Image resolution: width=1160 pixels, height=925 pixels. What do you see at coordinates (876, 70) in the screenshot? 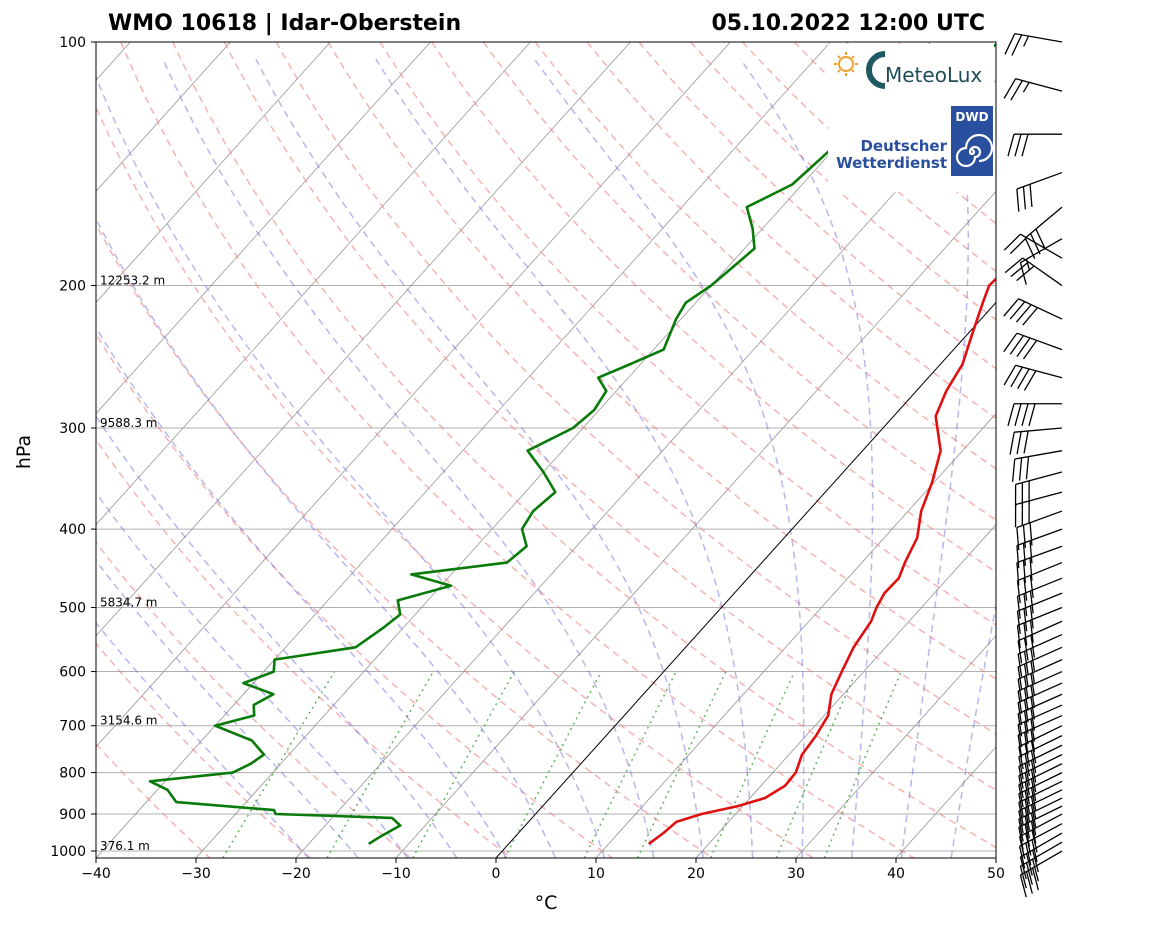
I see `meteolux-arc-icon` at bounding box center [876, 70].